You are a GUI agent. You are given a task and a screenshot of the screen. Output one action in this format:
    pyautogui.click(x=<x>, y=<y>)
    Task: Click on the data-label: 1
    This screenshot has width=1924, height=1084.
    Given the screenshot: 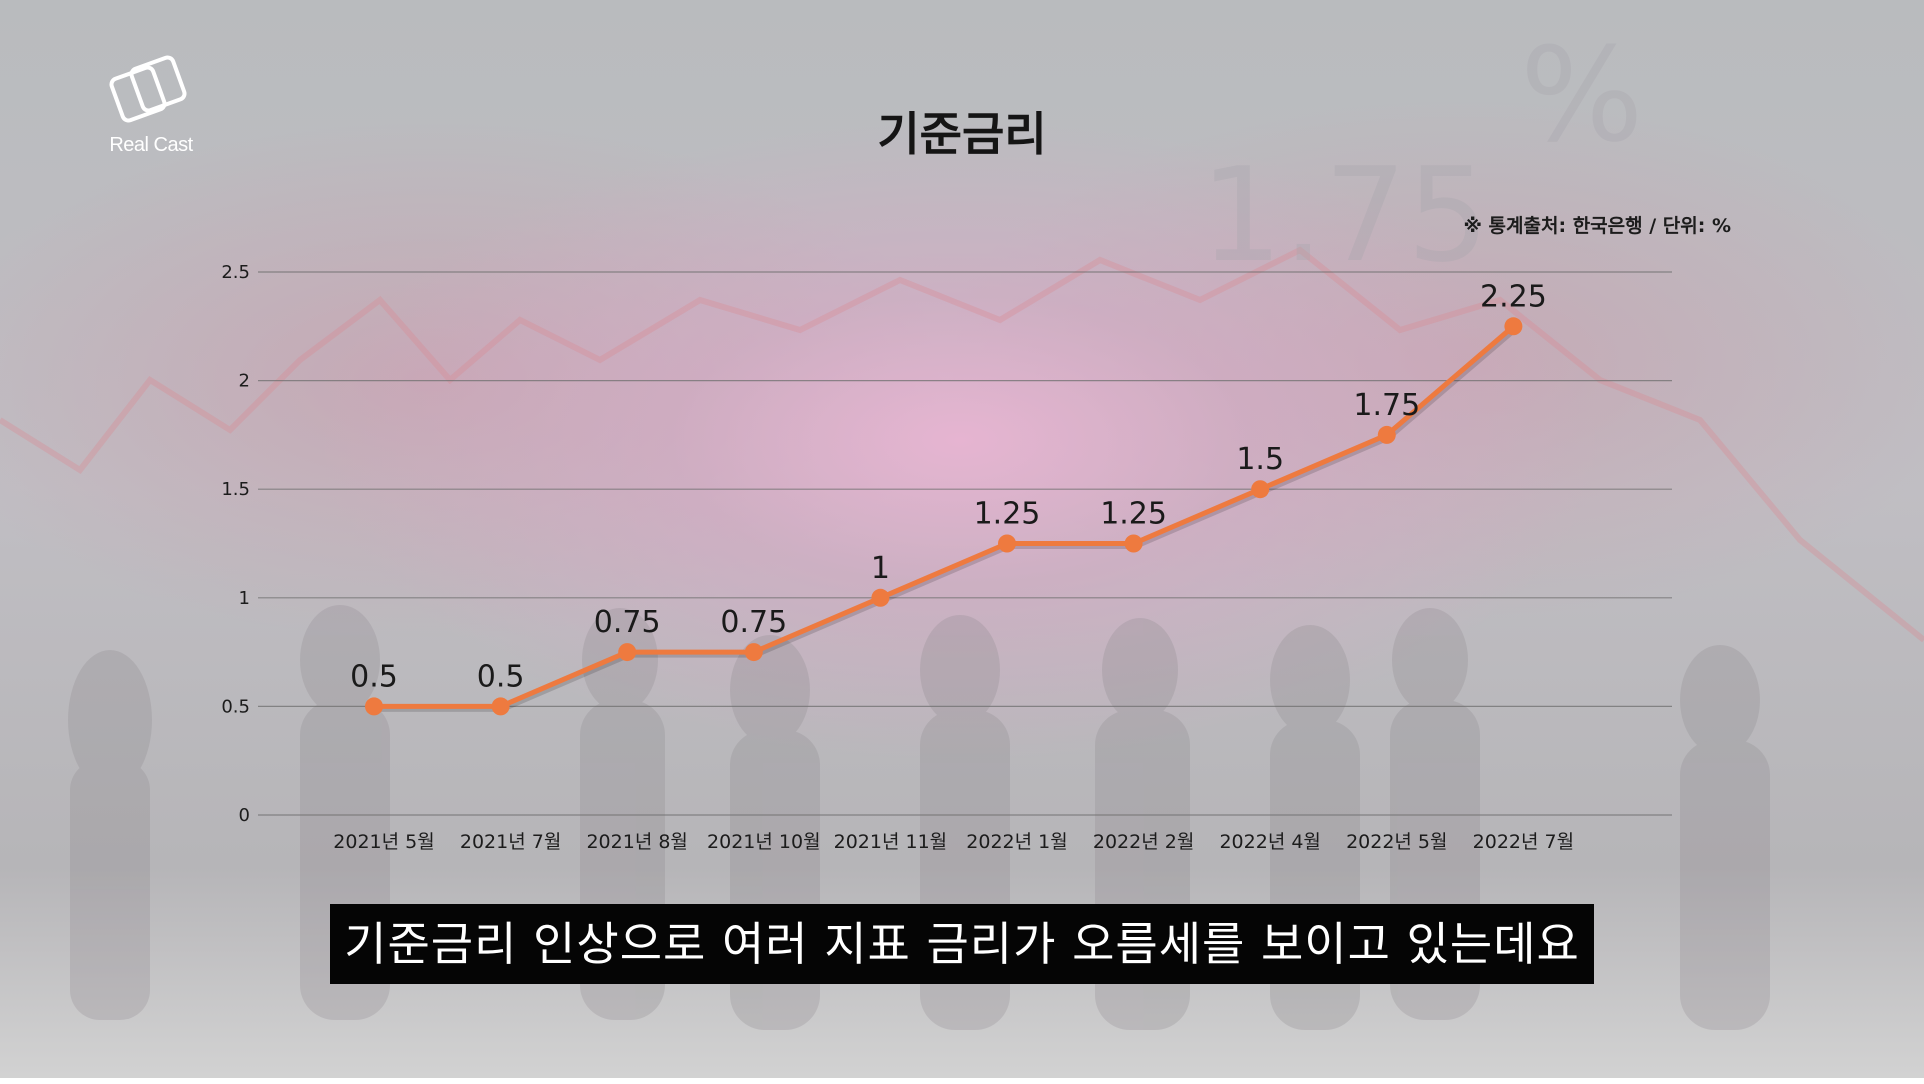 What is the action you would take?
    pyautogui.click(x=880, y=568)
    